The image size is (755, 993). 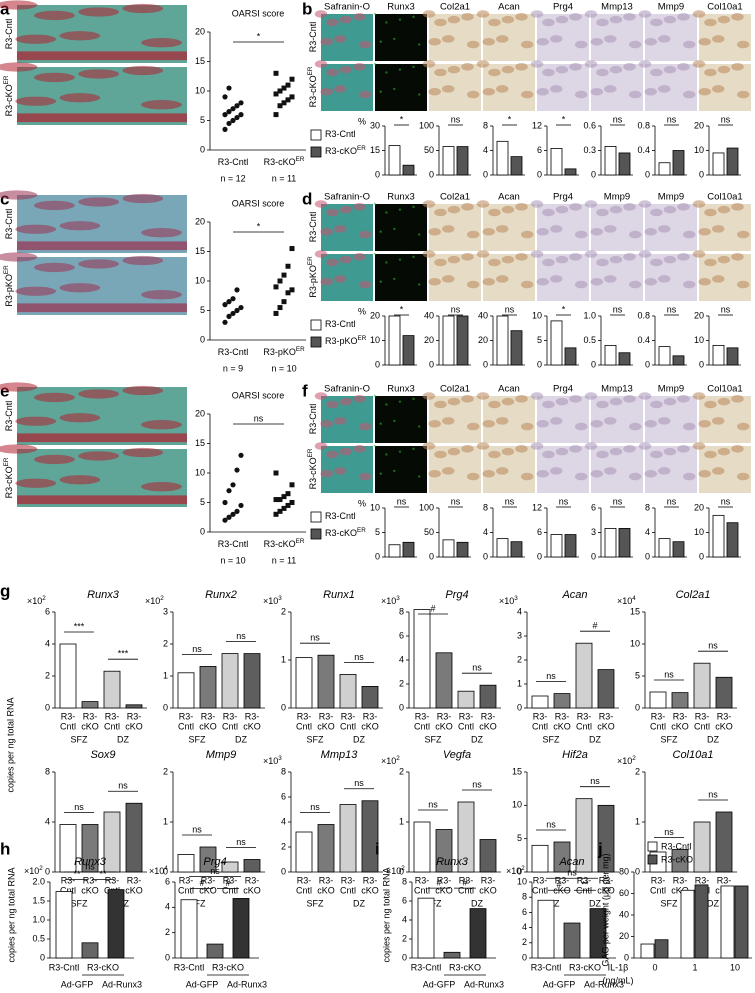 What do you see at coordinates (258, 203) in the screenshot?
I see `chart-title: OARSI score` at bounding box center [258, 203].